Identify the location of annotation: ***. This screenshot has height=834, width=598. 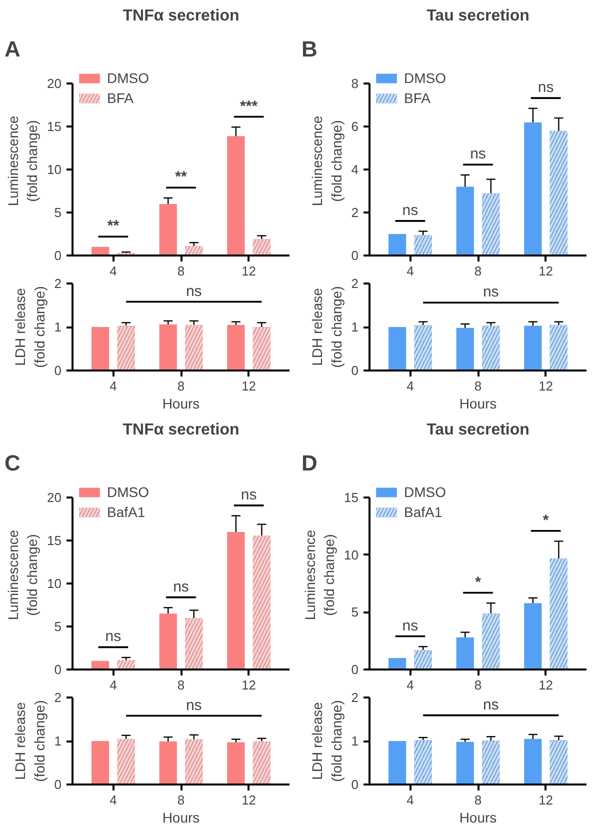
(249, 106).